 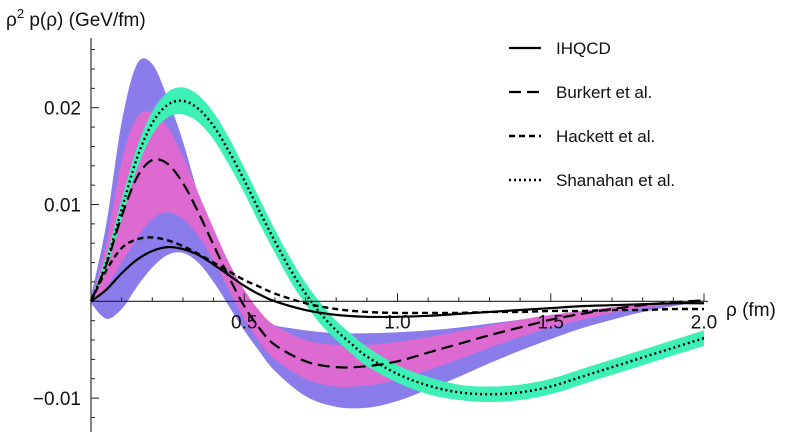 I want to click on y-axis-title: ρ2 p(ρ) (GeV/fm), so click(x=76, y=18).